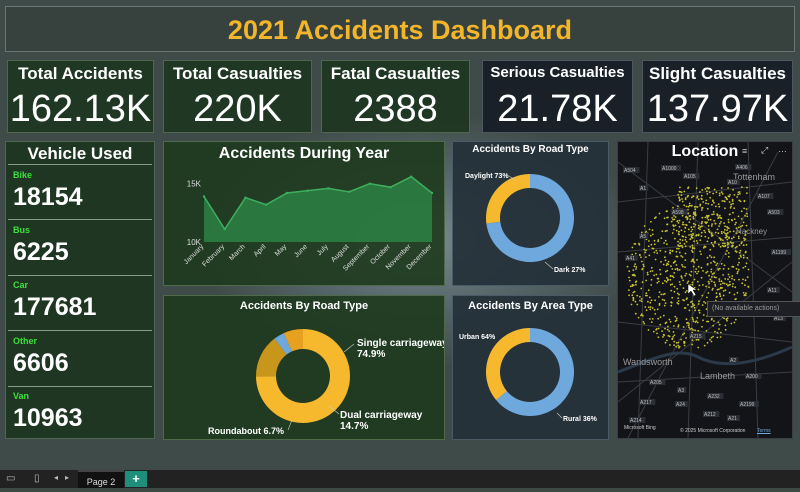  I want to click on prev-page-icon: ◂, so click(56, 477).